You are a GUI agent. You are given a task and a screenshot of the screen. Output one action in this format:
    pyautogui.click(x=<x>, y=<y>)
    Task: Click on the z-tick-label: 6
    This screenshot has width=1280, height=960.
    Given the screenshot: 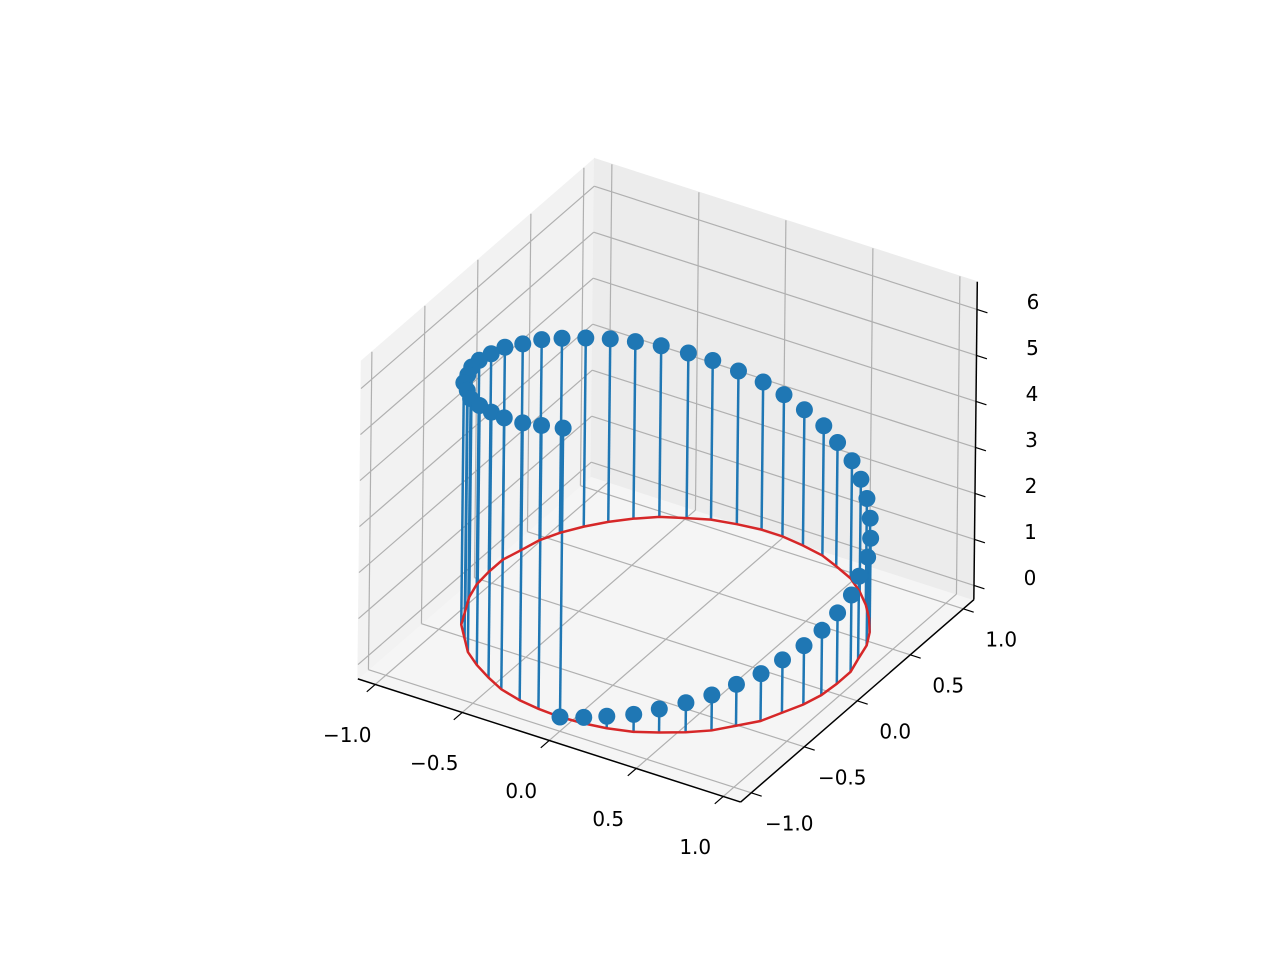 What is the action you would take?
    pyautogui.click(x=1033, y=302)
    